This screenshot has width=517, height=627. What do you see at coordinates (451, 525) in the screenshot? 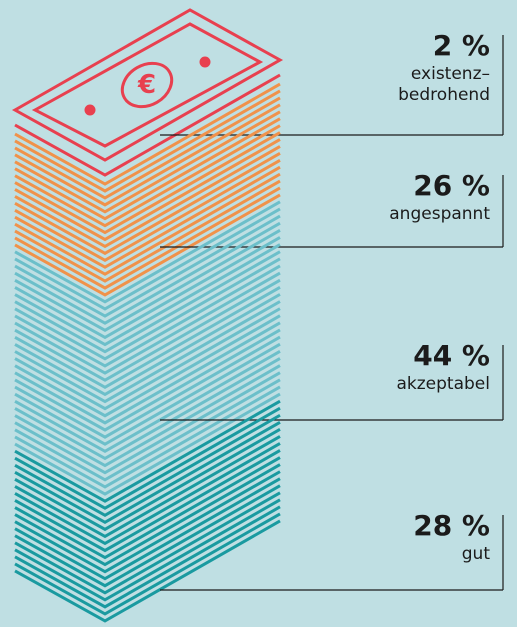
I see `percent-label: 28 %` at bounding box center [451, 525].